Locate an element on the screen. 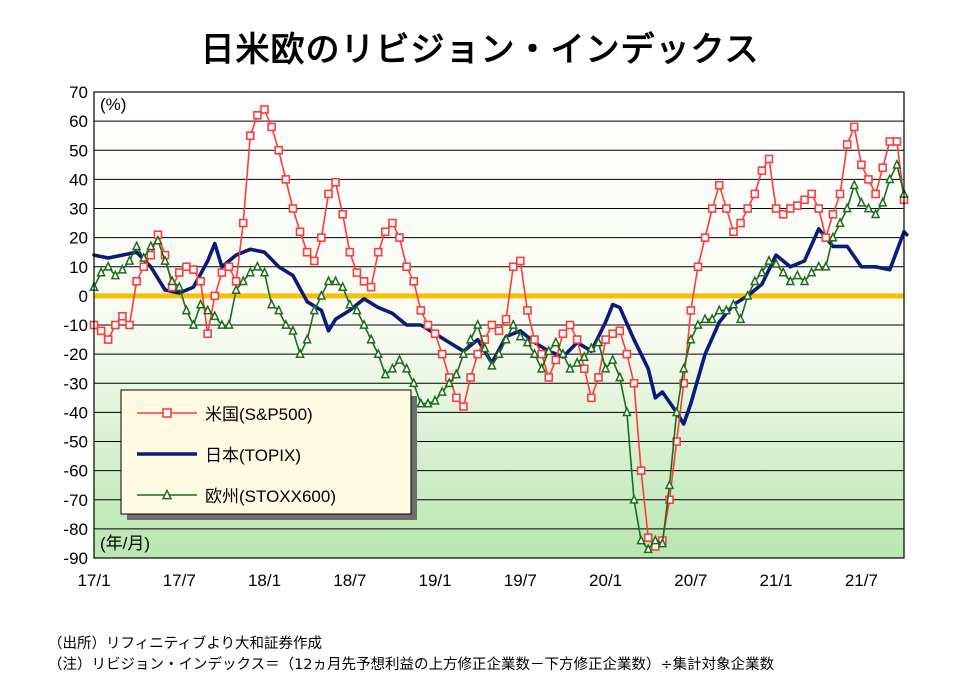 Image resolution: width=960 pixels, height=682 pixels. x-tick-label: 17/7 is located at coordinates (179, 580).